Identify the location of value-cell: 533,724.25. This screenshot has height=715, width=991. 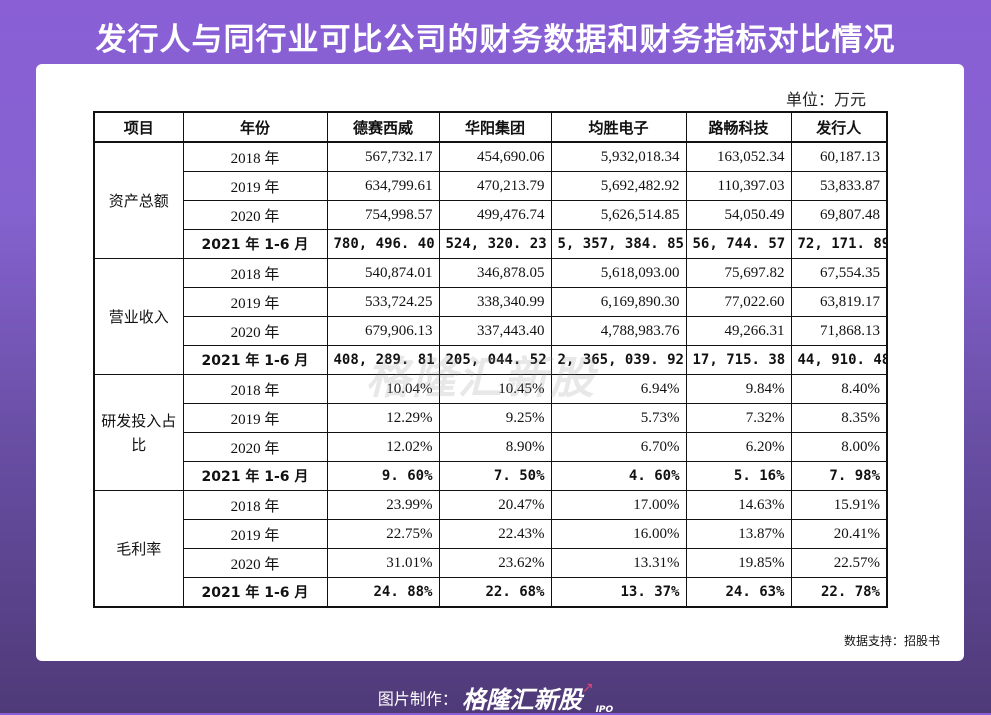
(383, 302).